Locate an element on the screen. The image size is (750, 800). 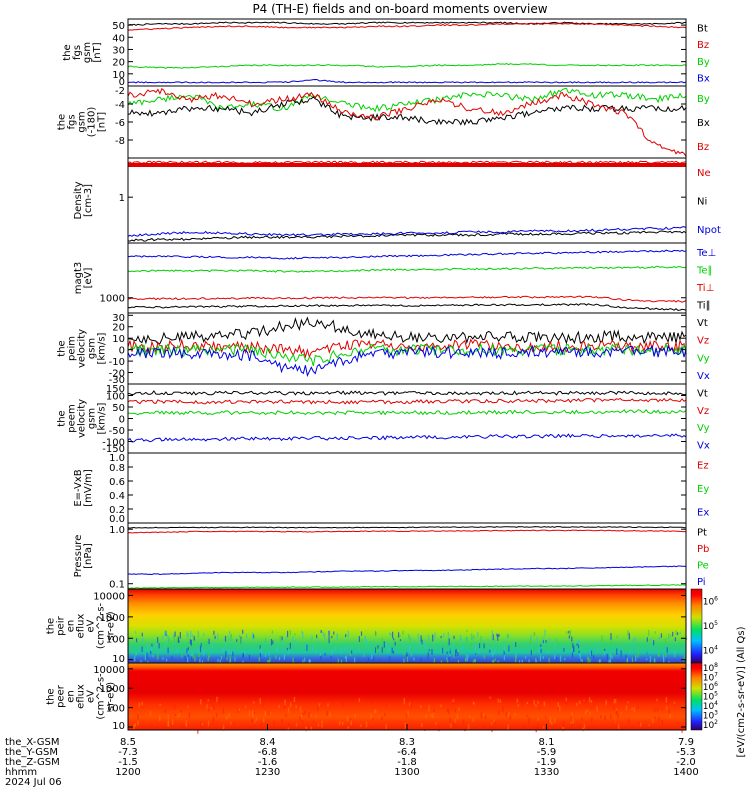
x-tick-label: 1330 is located at coordinates (546, 772).